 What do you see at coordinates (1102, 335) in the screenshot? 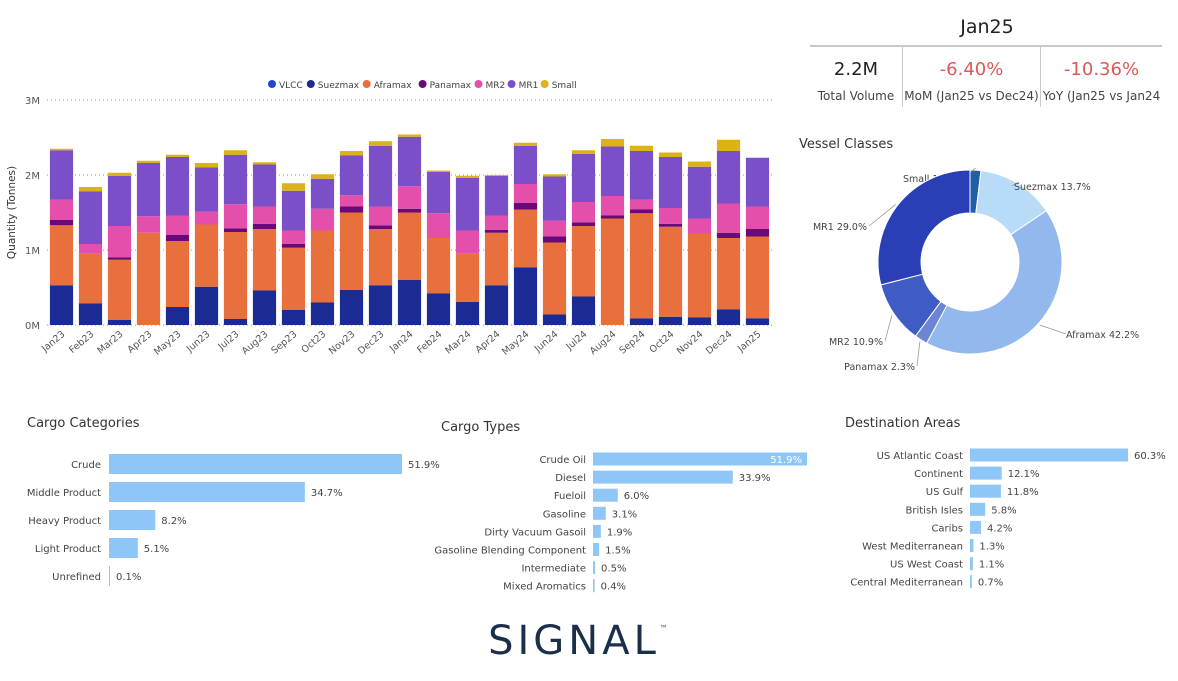
I see `donut-label-aframax: Aframax 42.2%` at bounding box center [1102, 335].